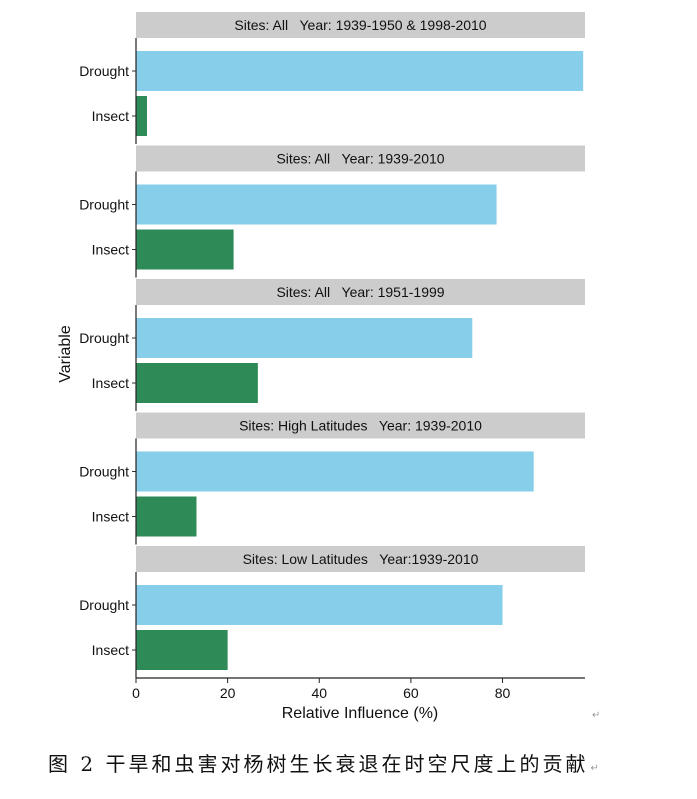  I want to click on x-axis-title: Relative Influence (%), so click(360, 713).